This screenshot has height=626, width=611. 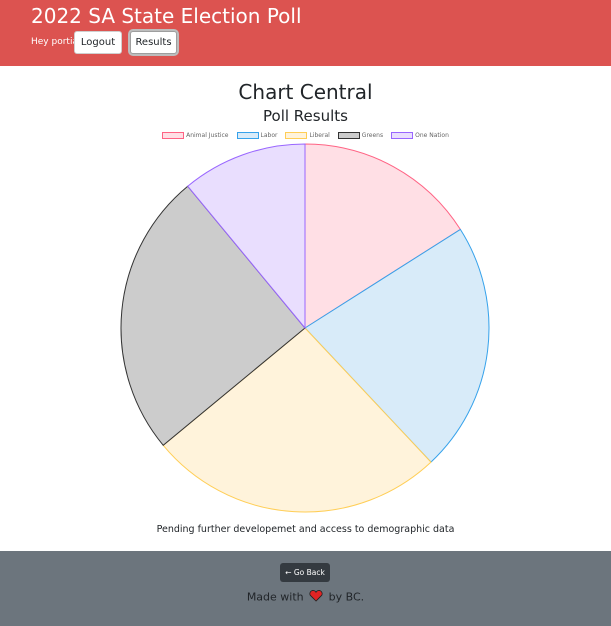 What do you see at coordinates (372, 135) in the screenshot?
I see `legend-label: Greens` at bounding box center [372, 135].